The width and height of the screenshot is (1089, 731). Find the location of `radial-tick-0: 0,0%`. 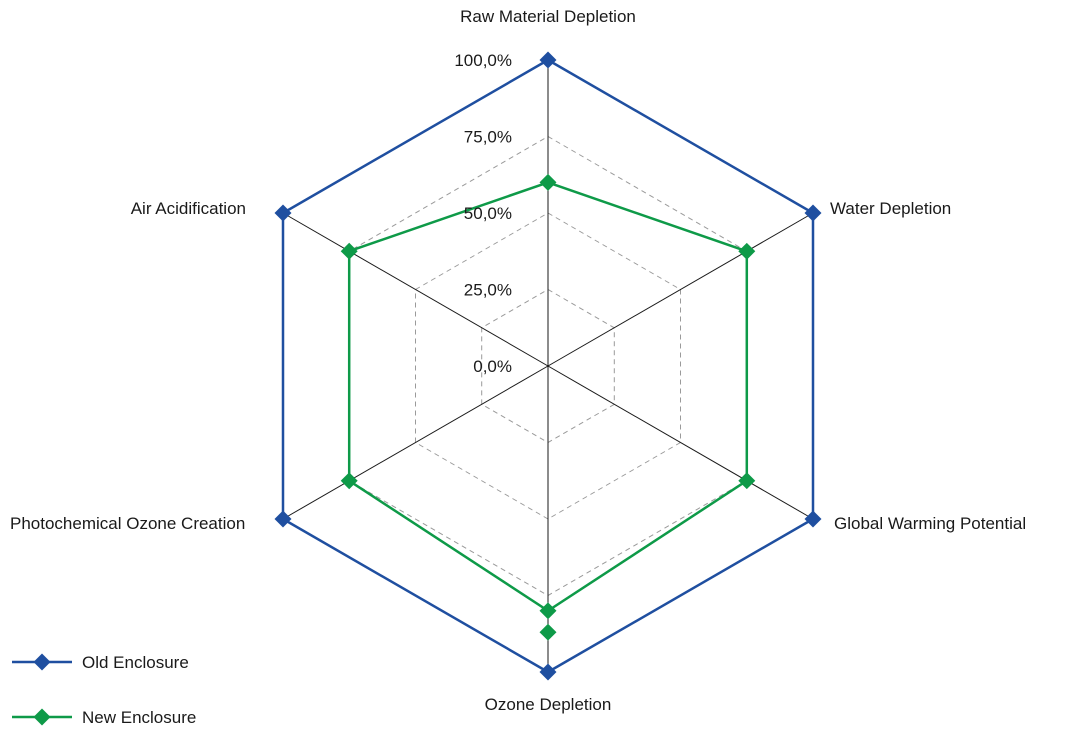

radial-tick-0: 0,0% is located at coordinates (492, 366).